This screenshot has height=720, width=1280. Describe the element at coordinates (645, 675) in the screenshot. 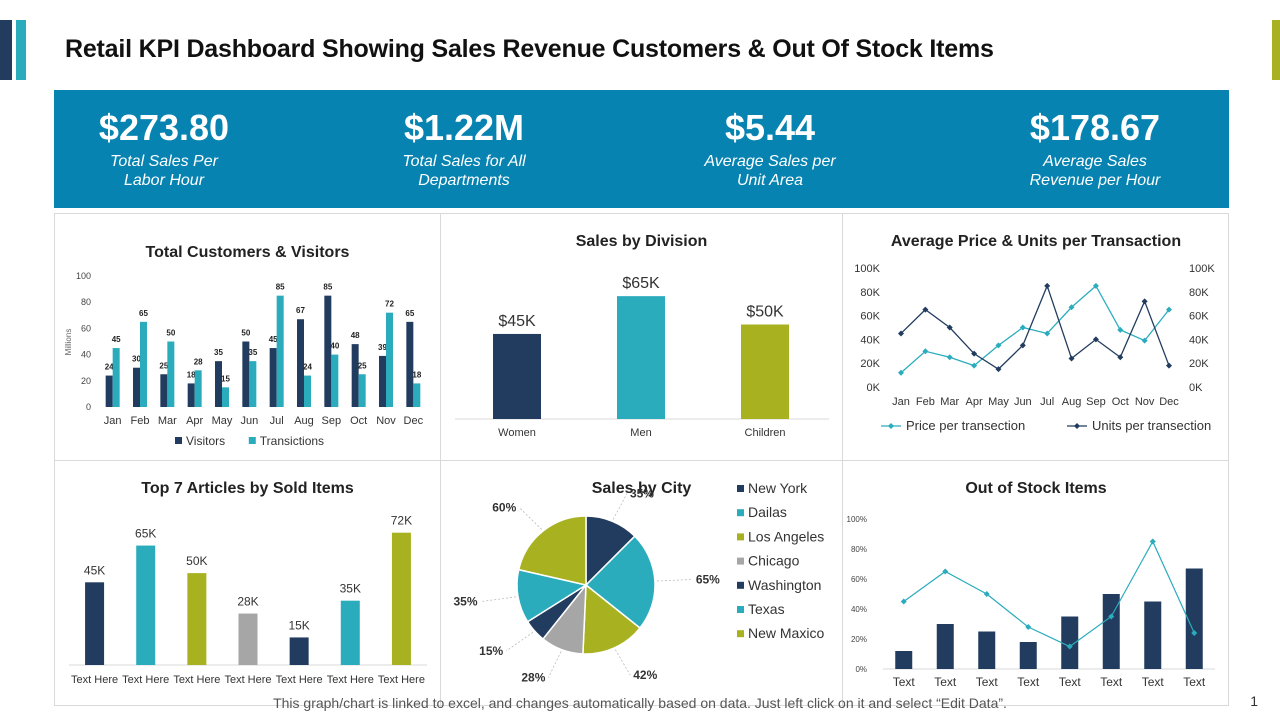

I see `data-label: 42%` at that location.